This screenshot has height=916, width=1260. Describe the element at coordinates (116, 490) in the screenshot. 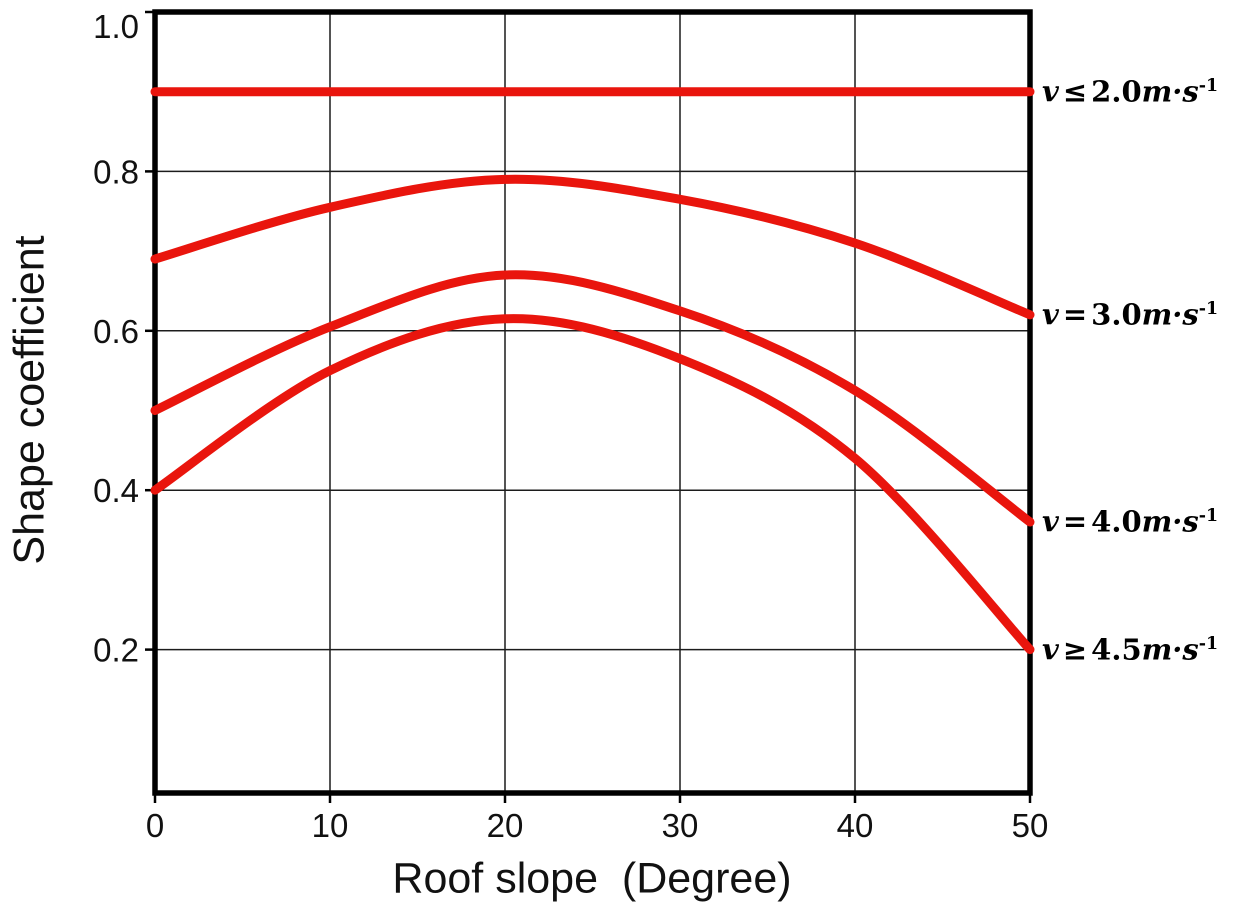

I see `y-tick-label: 0.4` at that location.